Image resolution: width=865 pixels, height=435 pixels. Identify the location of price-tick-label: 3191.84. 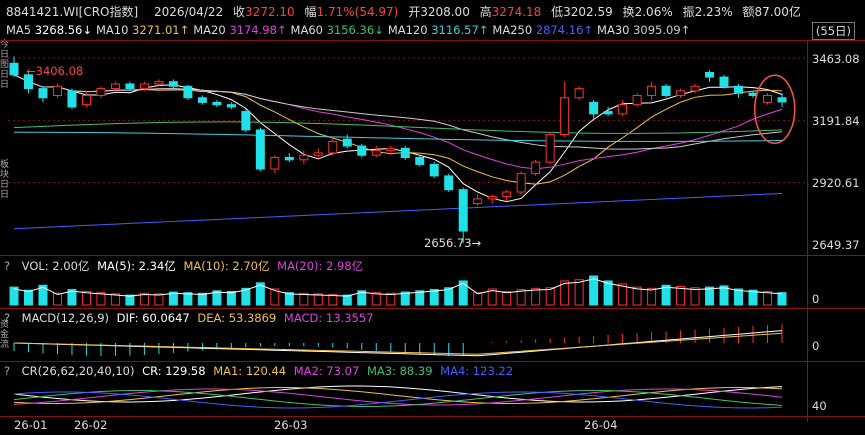
(836, 121).